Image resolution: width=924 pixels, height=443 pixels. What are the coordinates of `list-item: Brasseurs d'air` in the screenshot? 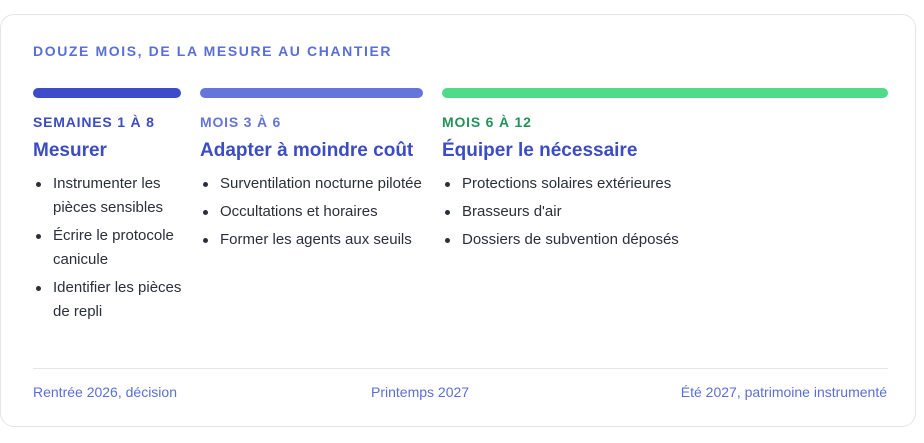 It's located at (665, 212).